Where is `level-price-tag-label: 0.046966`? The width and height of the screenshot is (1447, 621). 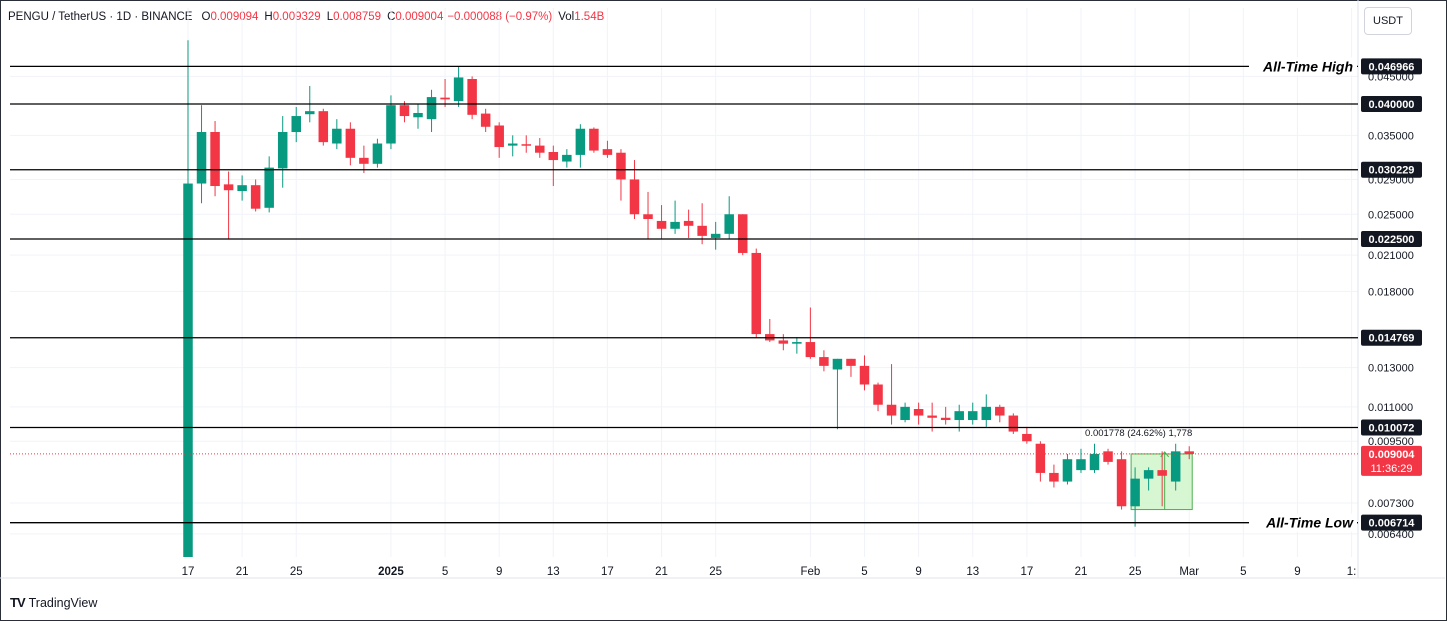 level-price-tag-label: 0.046966 is located at coordinates (1392, 67).